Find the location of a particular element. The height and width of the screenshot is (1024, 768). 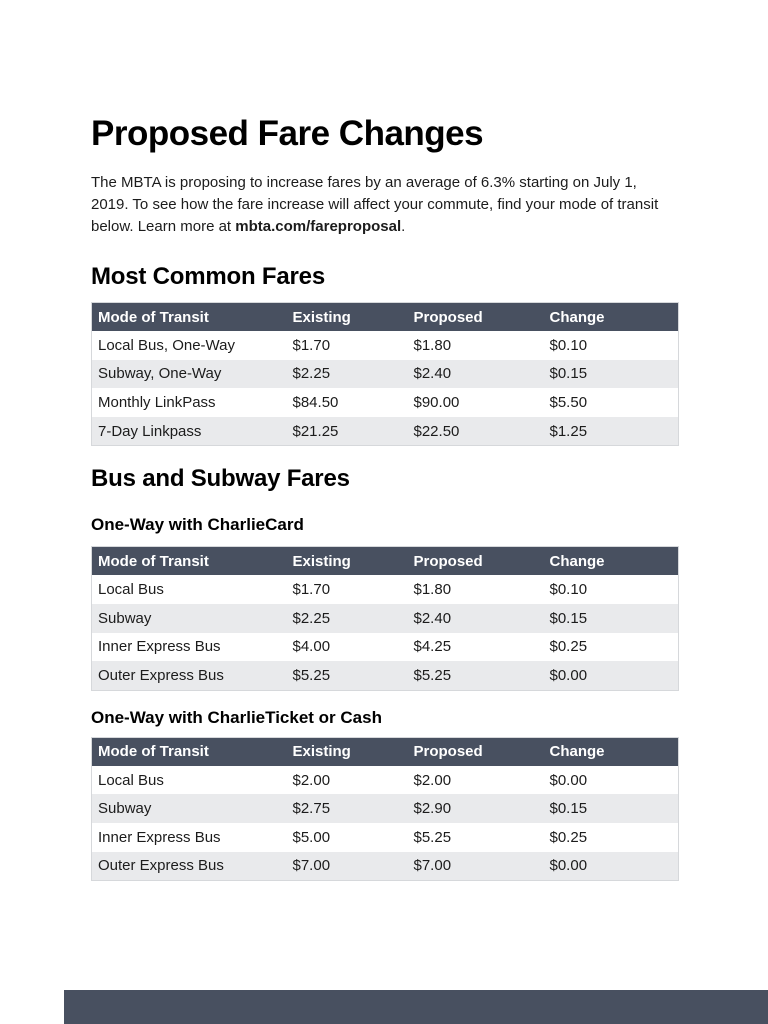

subheading-charliecard: One-Way with CharlieCard is located at coordinates (197, 525).